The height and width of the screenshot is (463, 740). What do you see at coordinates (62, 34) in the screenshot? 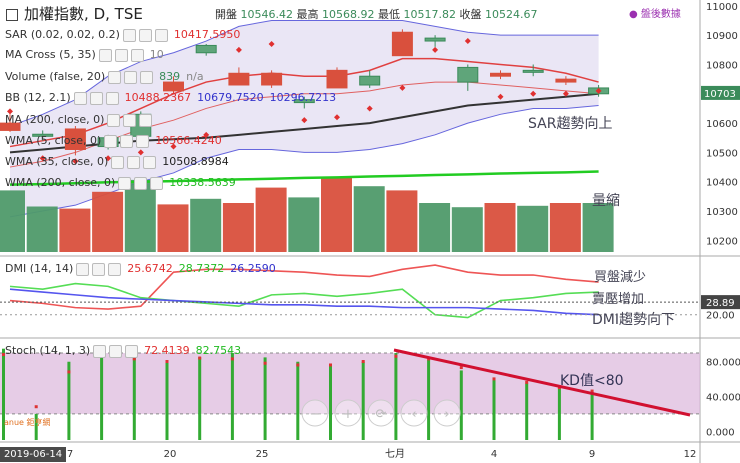
I see `indicator-name: SAR (0.02, 0.02, 0.2)` at bounding box center [62, 34].